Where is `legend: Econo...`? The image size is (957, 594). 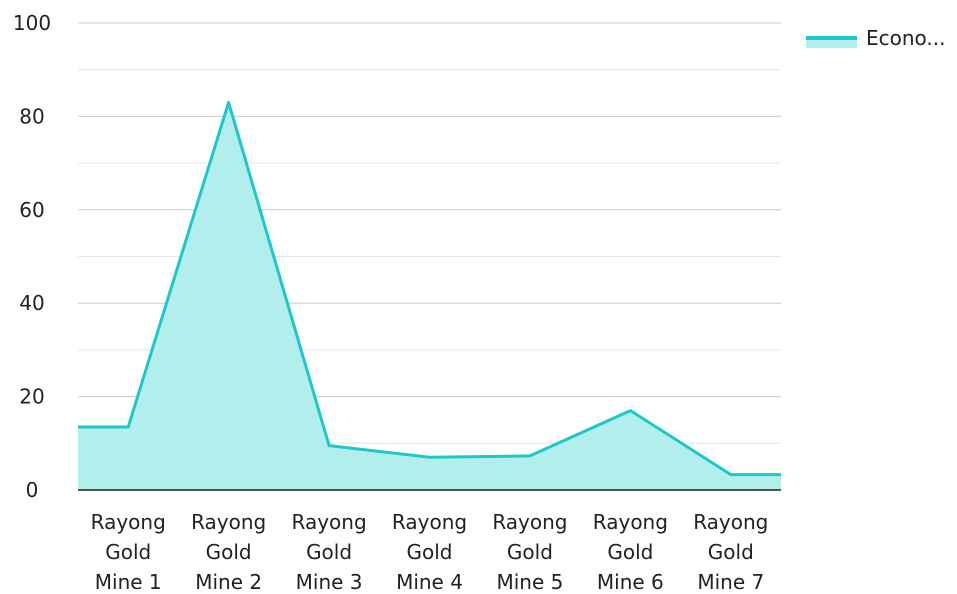 legend: Econo... is located at coordinates (876, 38).